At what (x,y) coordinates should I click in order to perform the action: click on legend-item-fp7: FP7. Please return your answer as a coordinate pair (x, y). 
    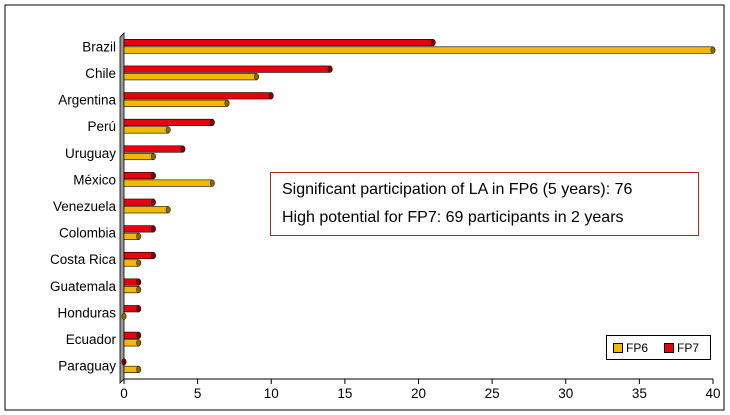
    Looking at the image, I should click on (681, 348).